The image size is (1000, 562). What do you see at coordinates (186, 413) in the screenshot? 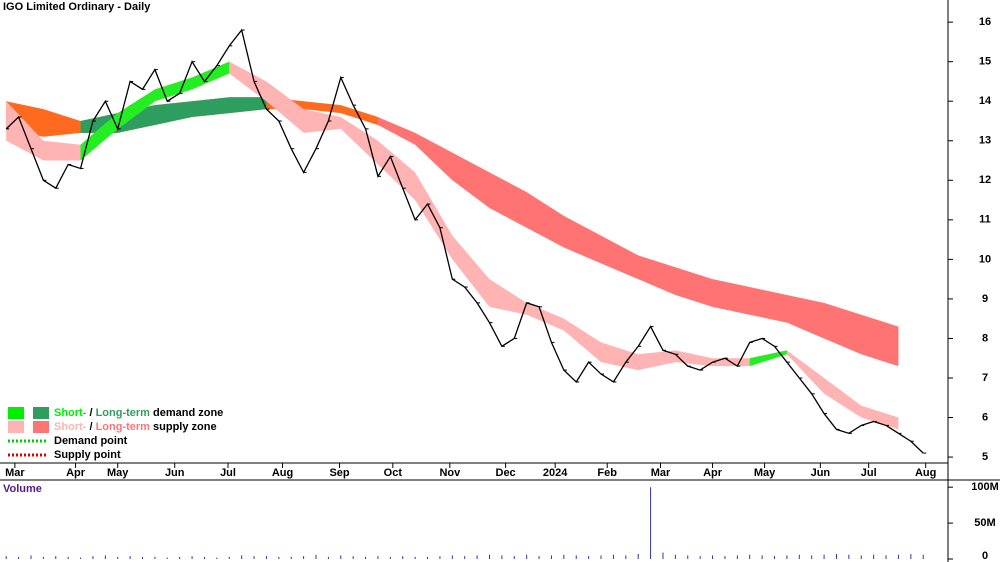
I see `legend-part: demand zone` at bounding box center [186, 413].